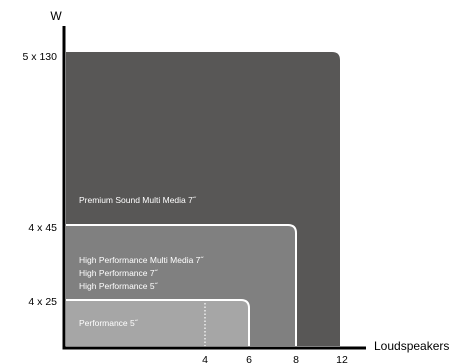 The width and height of the screenshot is (474, 364). What do you see at coordinates (109, 323) in the screenshot?
I see `tier-label-performance: Performance 5˝` at bounding box center [109, 323].